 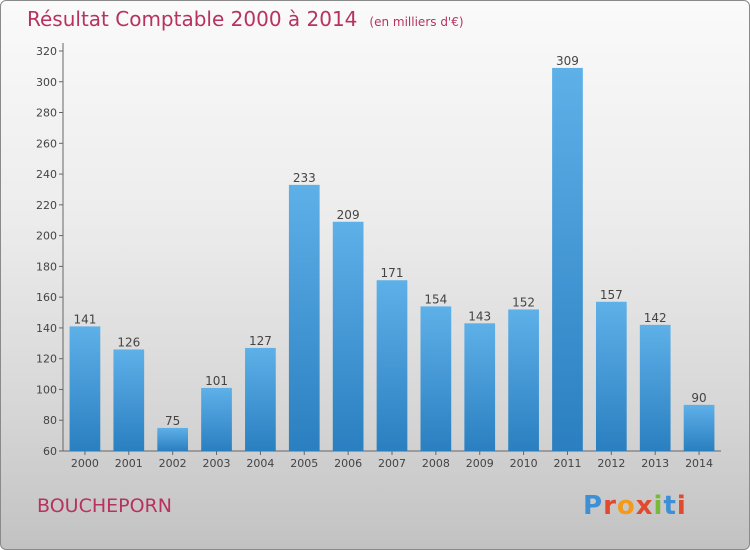 I want to click on logo-letter: x, so click(x=644, y=506).